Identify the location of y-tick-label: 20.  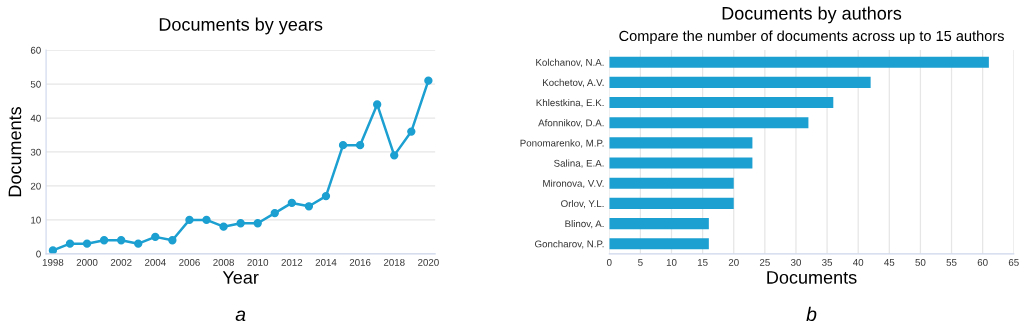
(35, 186).